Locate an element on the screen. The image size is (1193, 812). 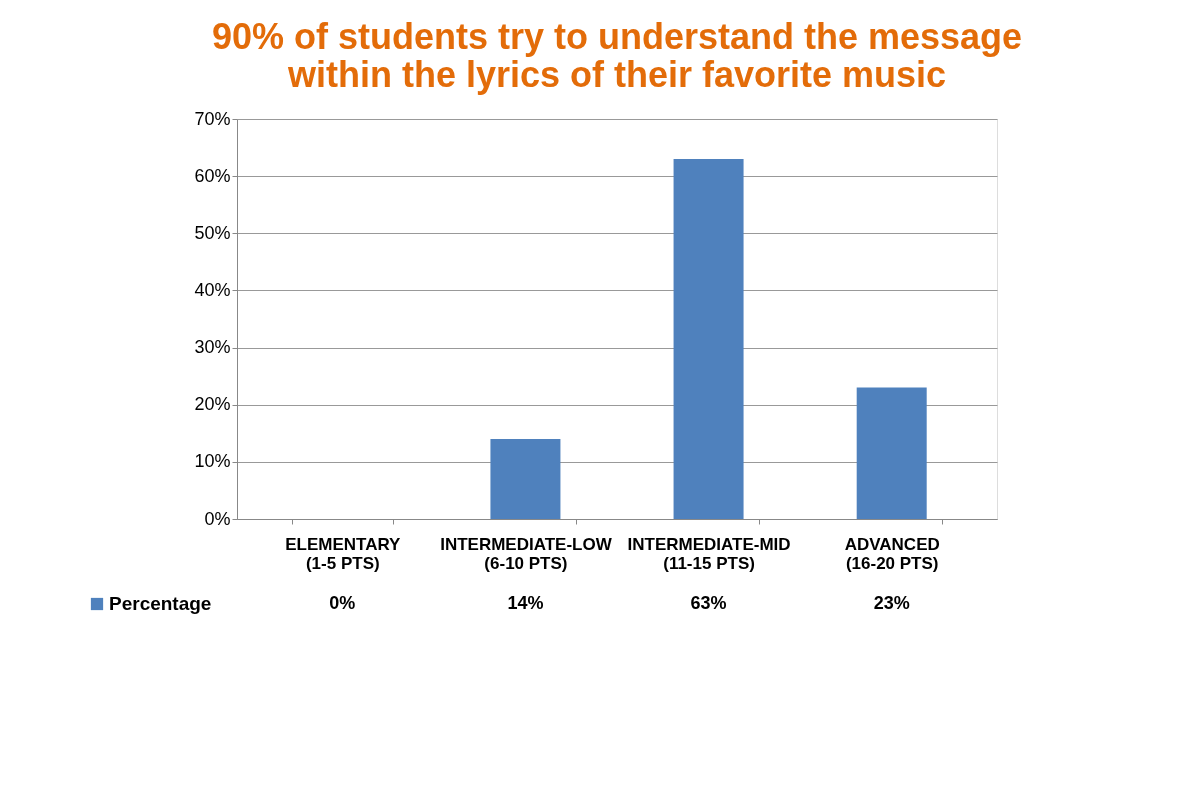
y-tick-label: 50% is located at coordinates (212, 232).